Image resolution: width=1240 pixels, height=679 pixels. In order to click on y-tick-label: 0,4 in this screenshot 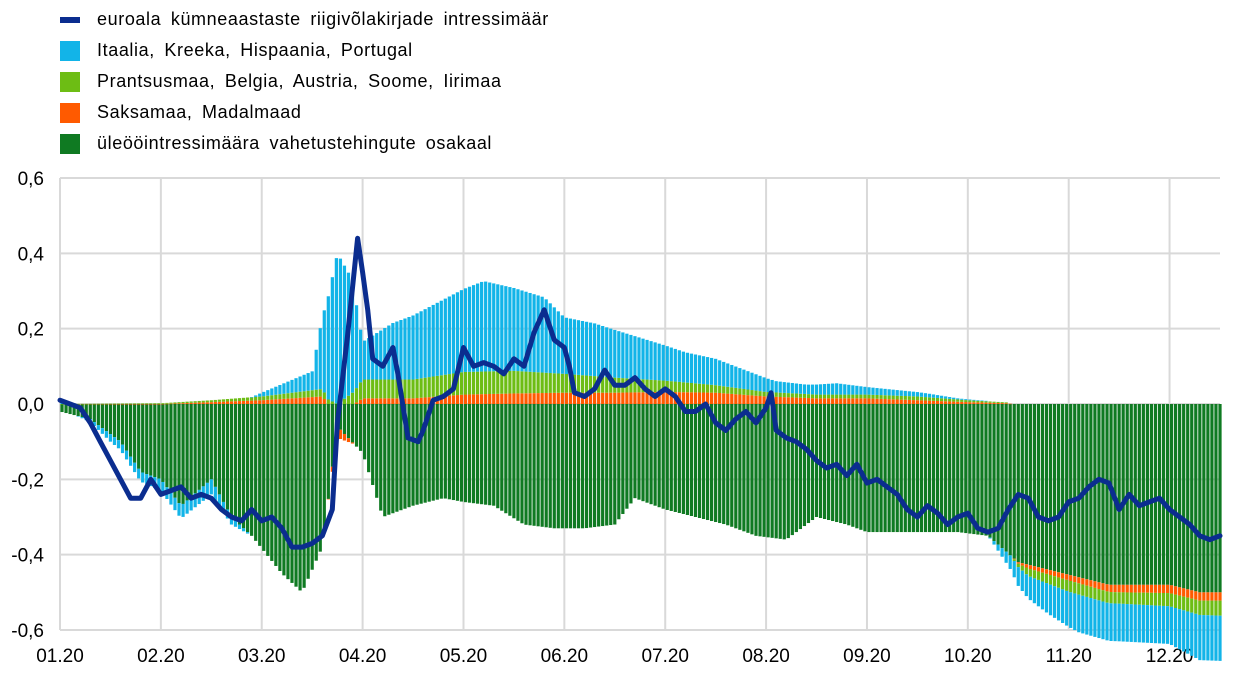, I will do `click(31, 254)`.